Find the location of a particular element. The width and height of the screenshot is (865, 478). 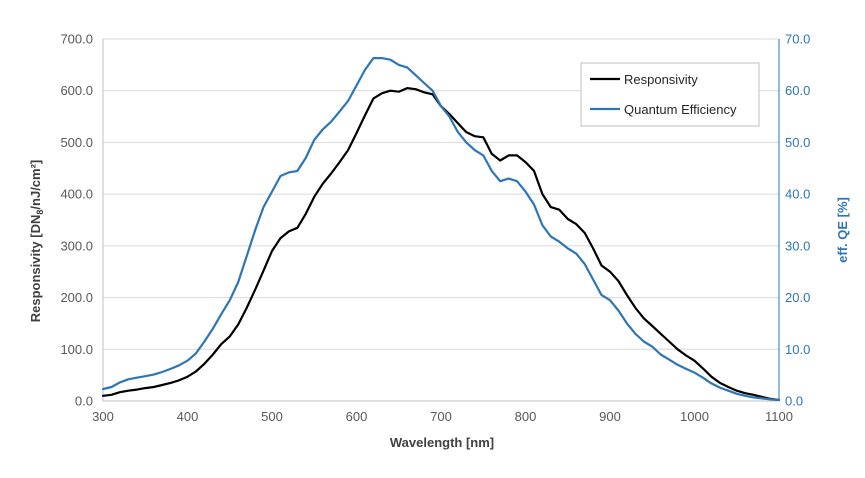

y2-tick-label: 60.0 is located at coordinates (797, 90).